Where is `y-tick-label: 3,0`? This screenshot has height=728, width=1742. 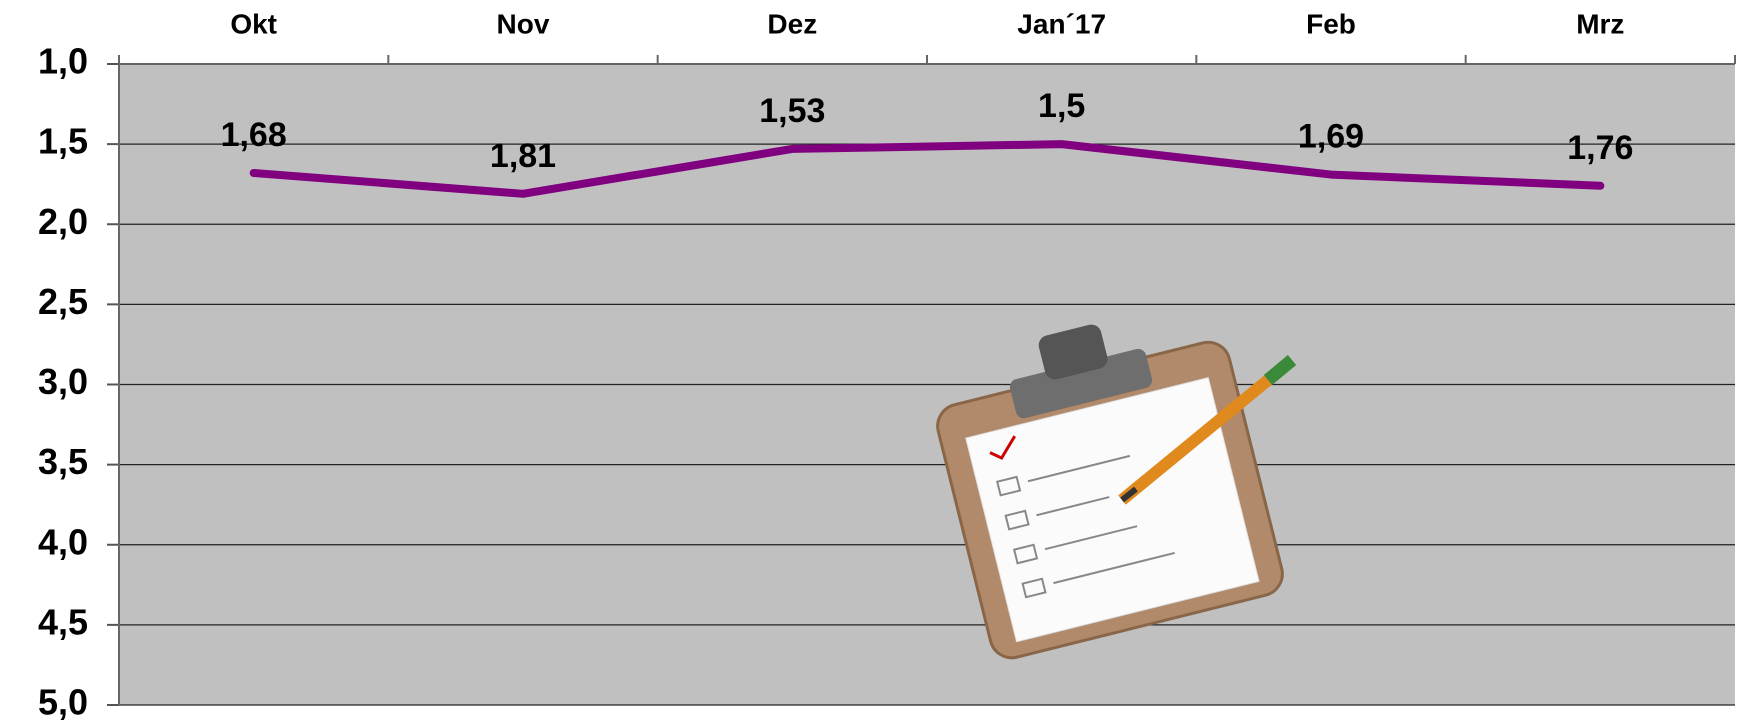
y-tick-label: 3,0 is located at coordinates (63, 381).